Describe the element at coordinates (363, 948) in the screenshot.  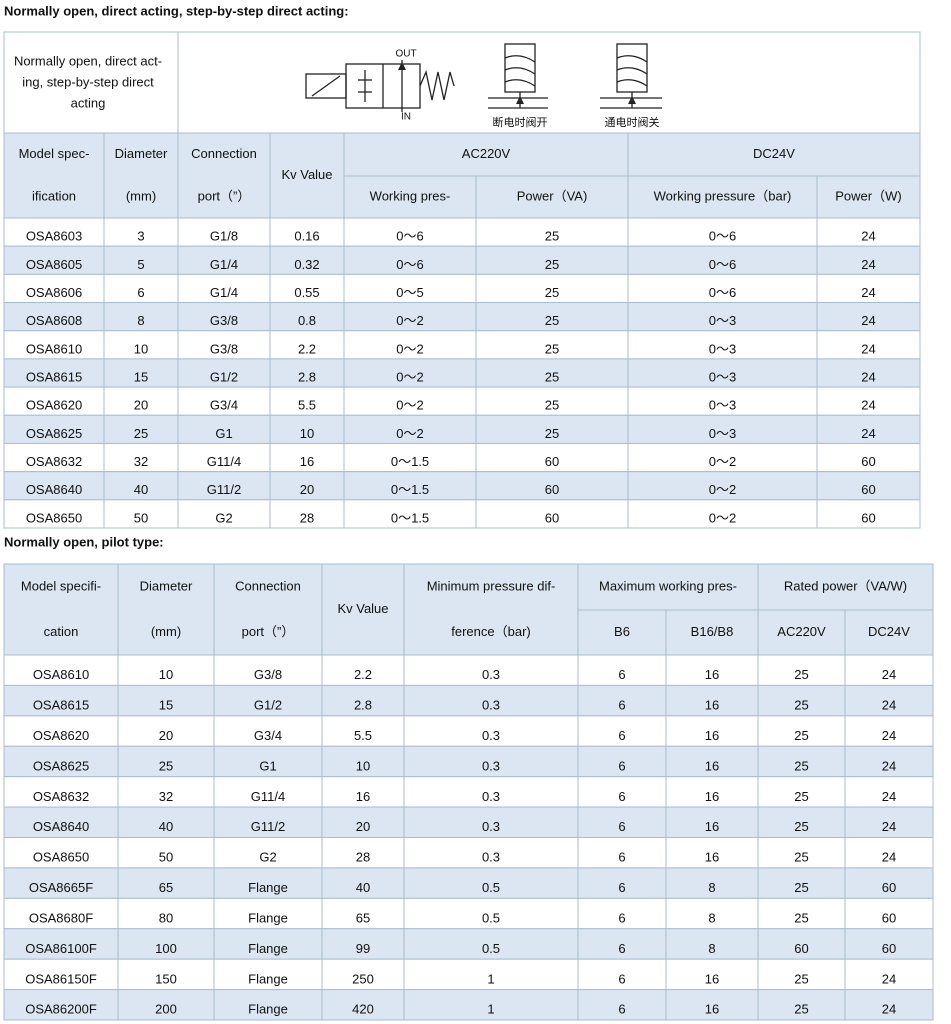
I see `cell-text: 99` at that location.